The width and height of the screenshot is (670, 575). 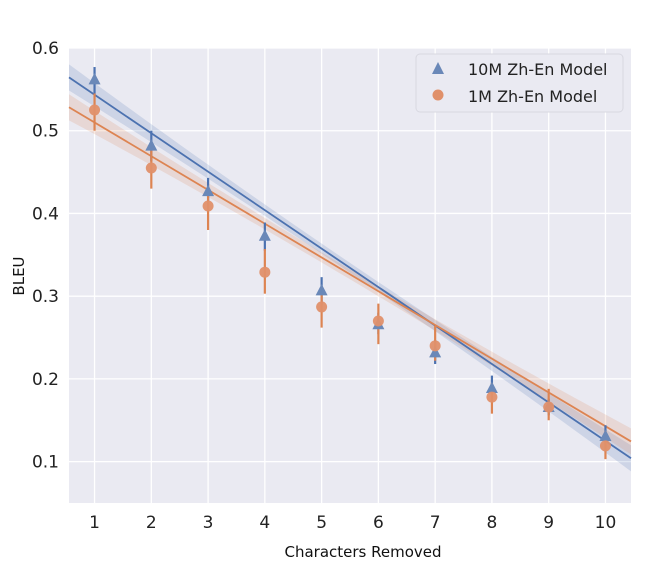 What do you see at coordinates (45, 256) in the screenshot?
I see `y-tick-labels: 0.1 0.2 0.3 0.4 0.5 0.6` at bounding box center [45, 256].